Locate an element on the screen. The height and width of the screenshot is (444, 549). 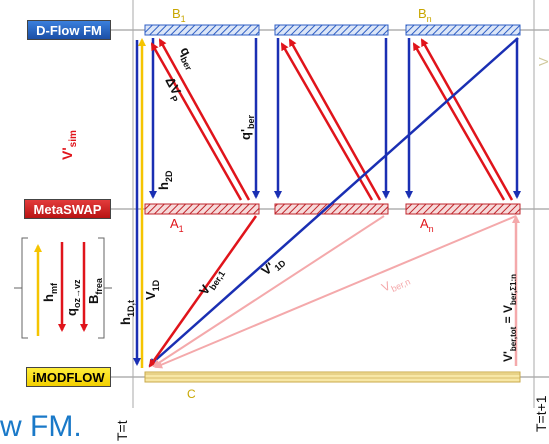
label-q-ber: qber is located at coordinates (188, 58).